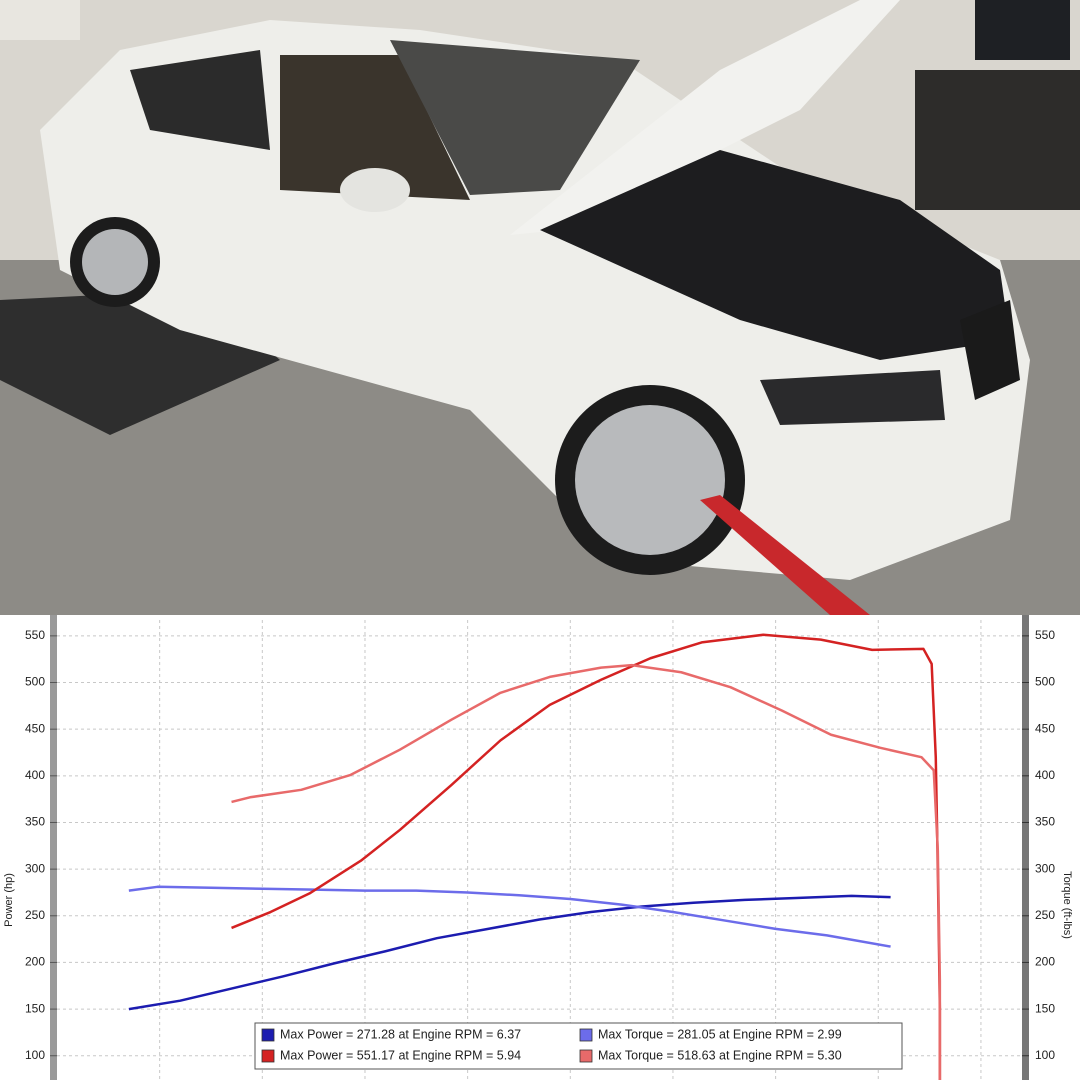  What do you see at coordinates (705, 117) in the screenshot?
I see `hood` at bounding box center [705, 117].